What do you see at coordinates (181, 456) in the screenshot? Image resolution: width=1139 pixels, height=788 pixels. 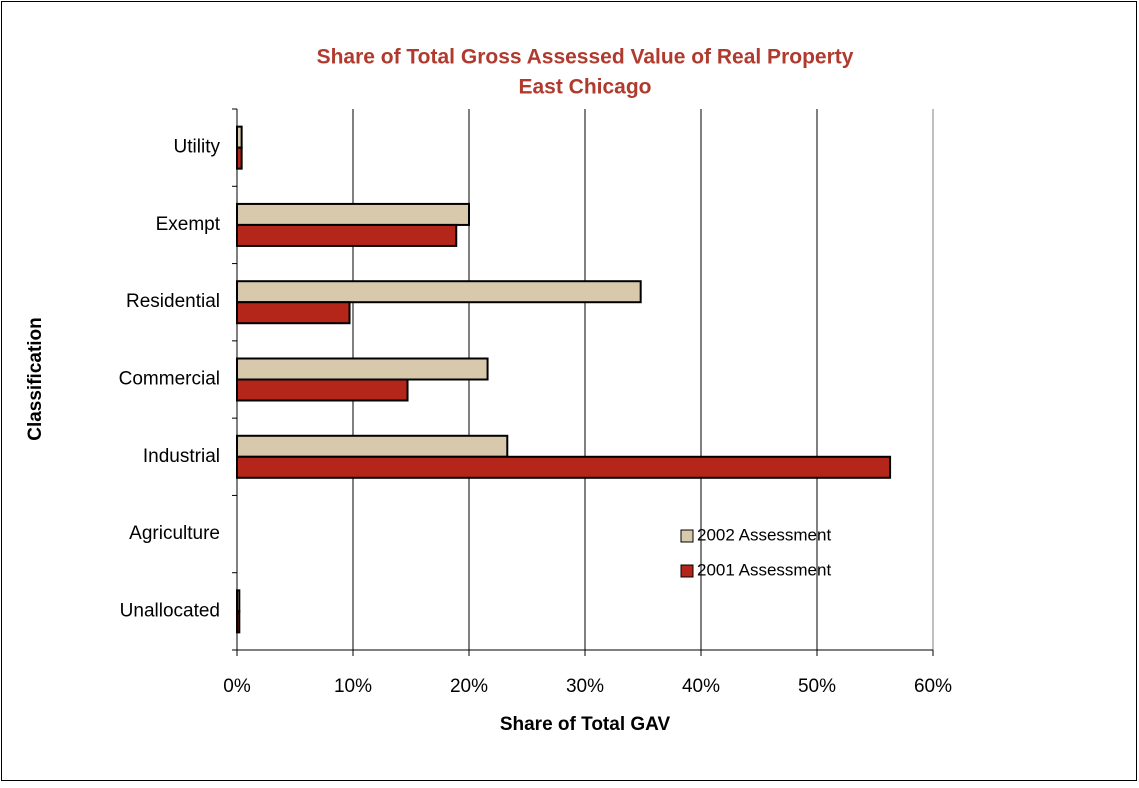 I see `y-tick-label: Industrial` at bounding box center [181, 456].